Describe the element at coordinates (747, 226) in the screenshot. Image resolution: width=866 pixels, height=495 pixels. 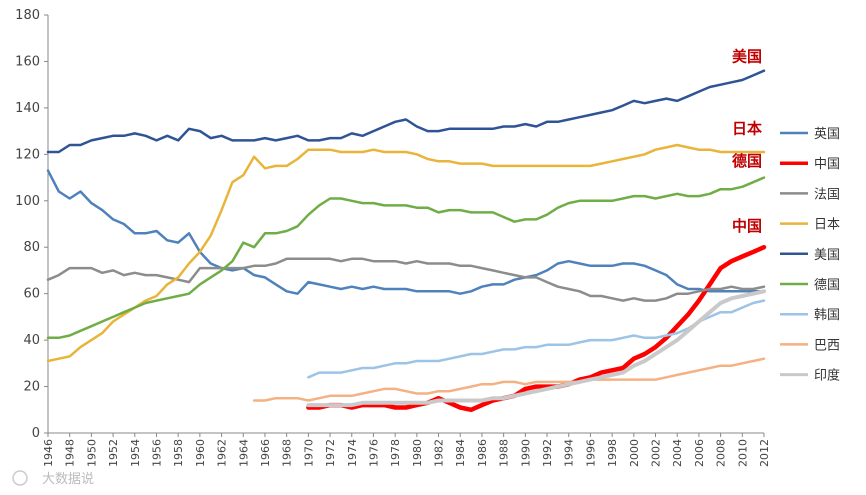
I see `annotation-中国: 中国` at that location.